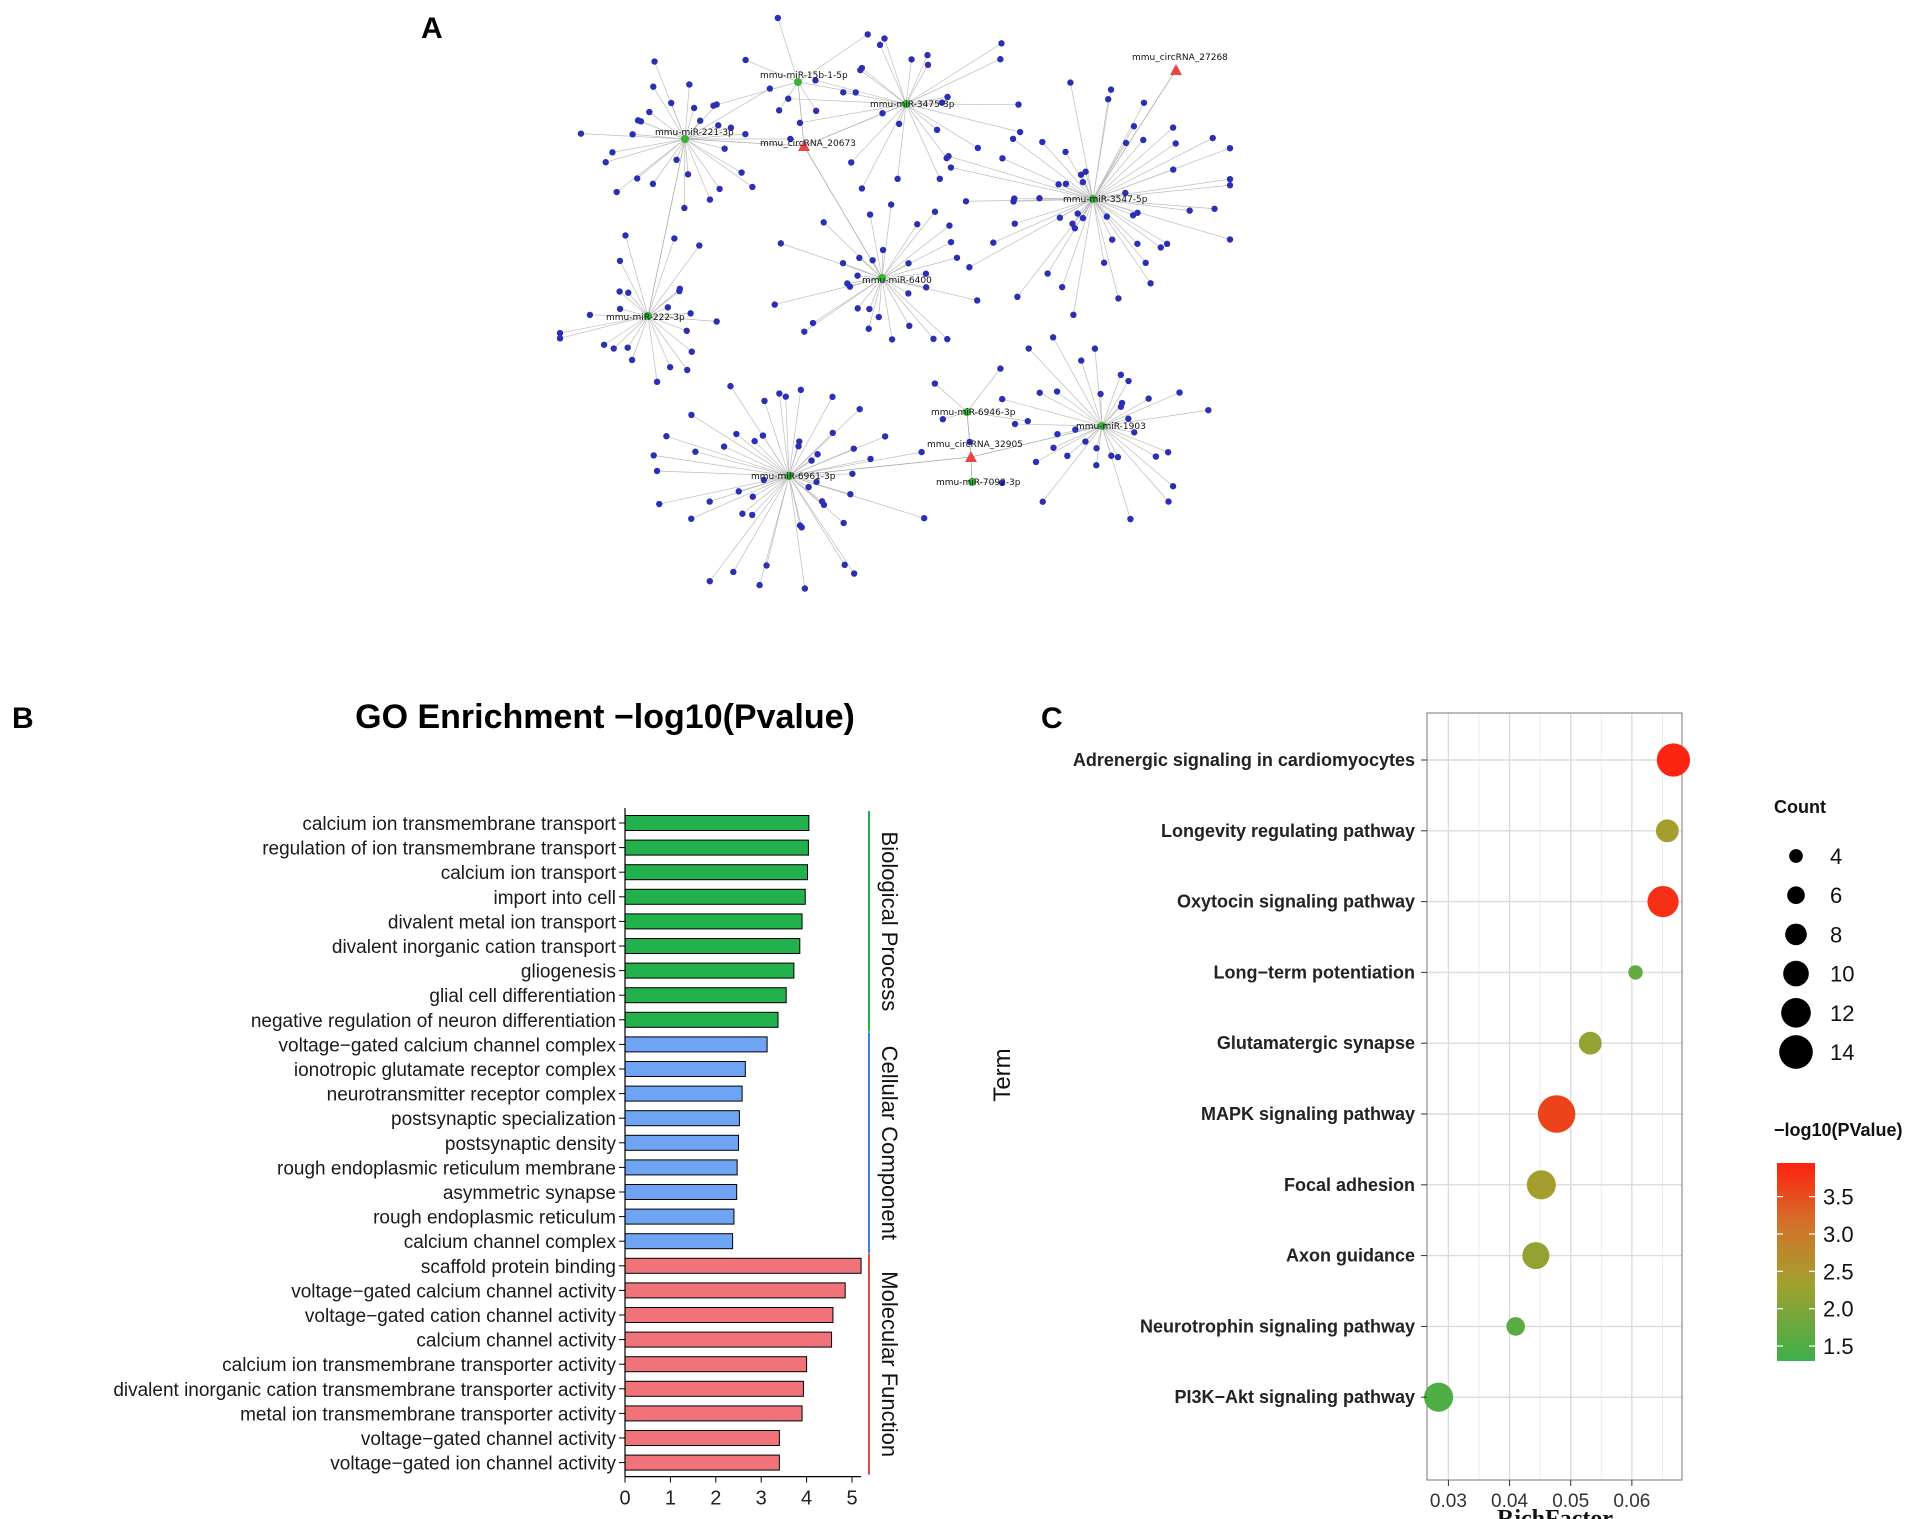 Image resolution: width=1927 pixels, height=1519 pixels. What do you see at coordinates (808, 144) in the screenshot?
I see `circrna-label-c20673: mmu_circRNA_20673` at bounding box center [808, 144].